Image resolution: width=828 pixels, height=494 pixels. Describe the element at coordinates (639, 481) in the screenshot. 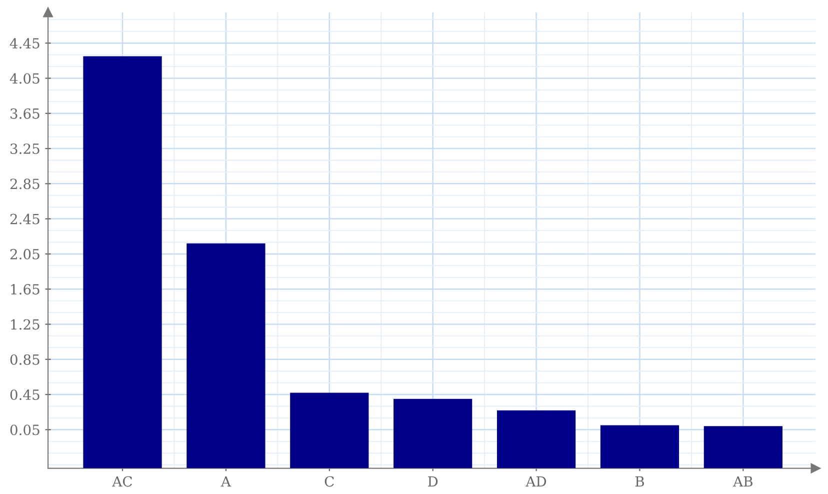

I see `x-tick-label: B` at that location.